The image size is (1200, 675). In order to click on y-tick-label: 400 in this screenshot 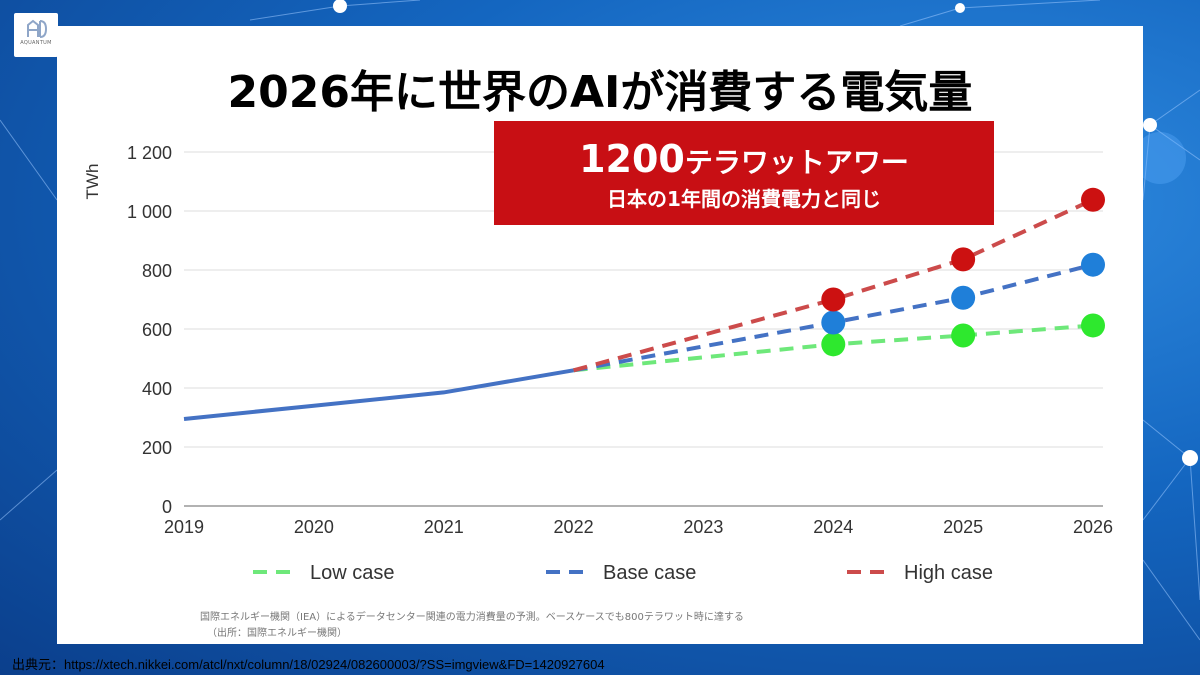, I will do `click(157, 389)`.